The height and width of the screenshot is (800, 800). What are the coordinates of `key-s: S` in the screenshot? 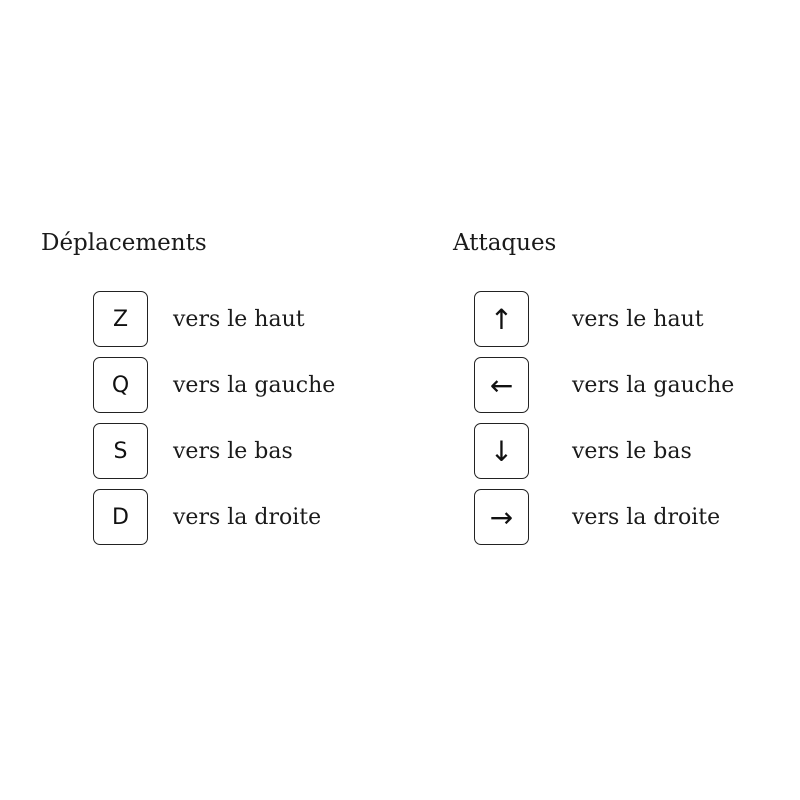 It's located at (120, 451).